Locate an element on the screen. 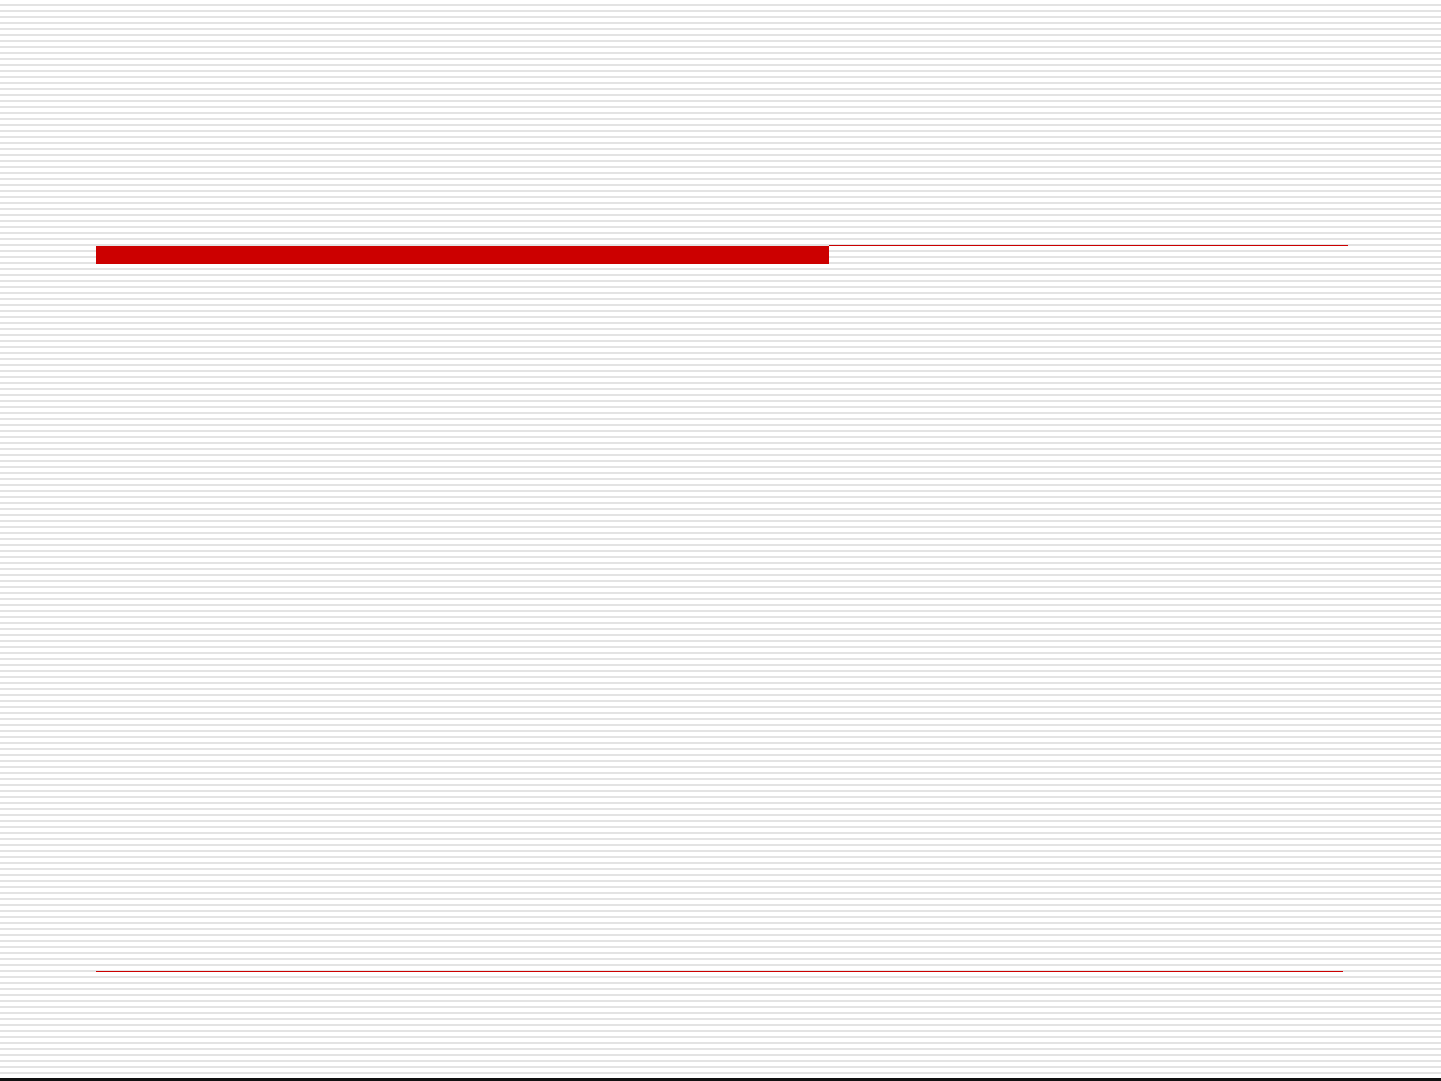 The width and height of the screenshot is (1441, 1081). title-underline-rule is located at coordinates (1088, 245).